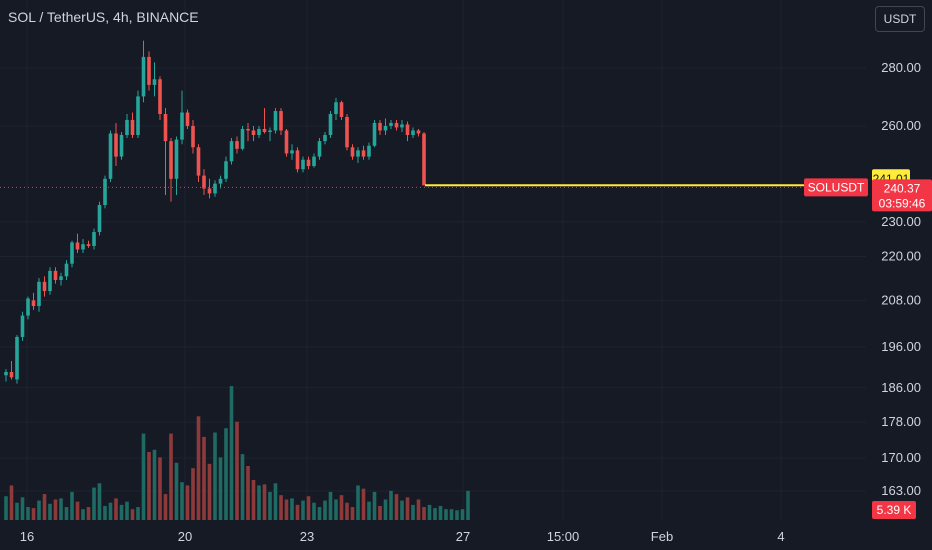 Image resolution: width=932 pixels, height=550 pixels. Describe the element at coordinates (901, 490) in the screenshot. I see `price-tick-label: 163.00` at that location.